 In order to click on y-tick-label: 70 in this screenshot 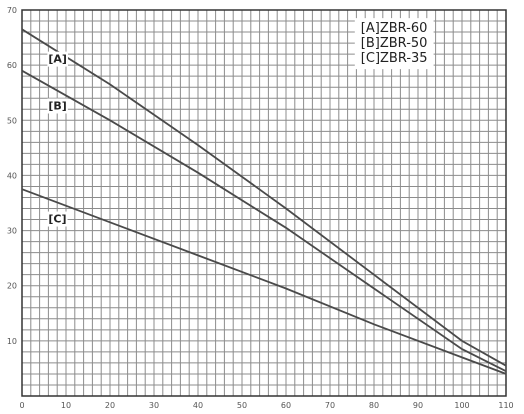, I will do `click(12, 10)`.